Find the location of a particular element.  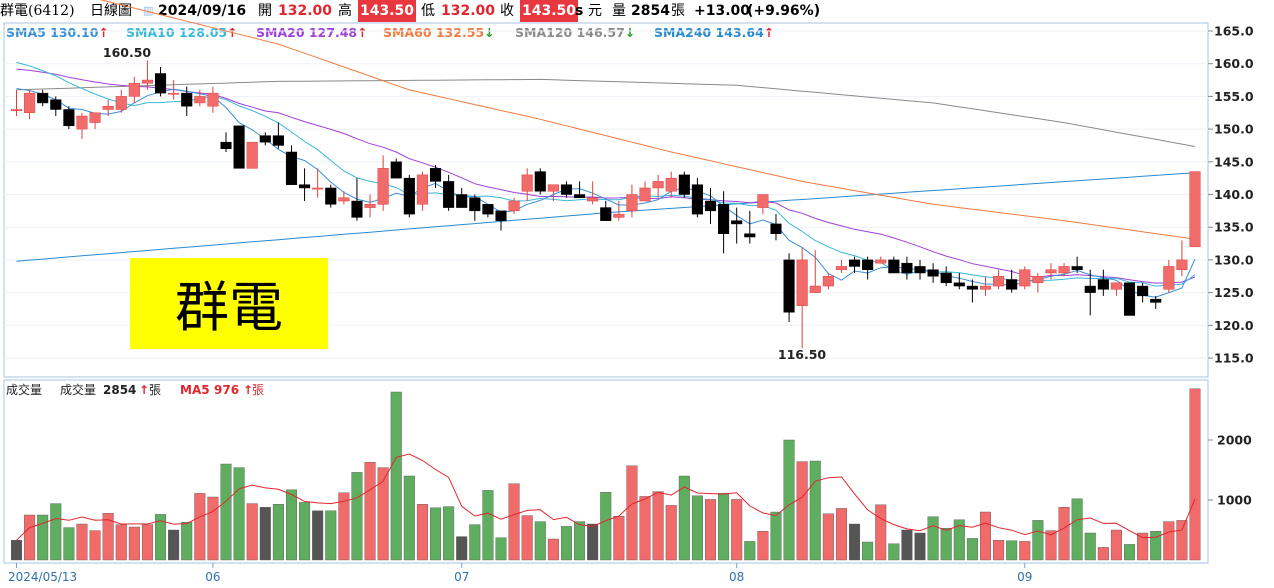

high-label: 高 is located at coordinates (345, 11).